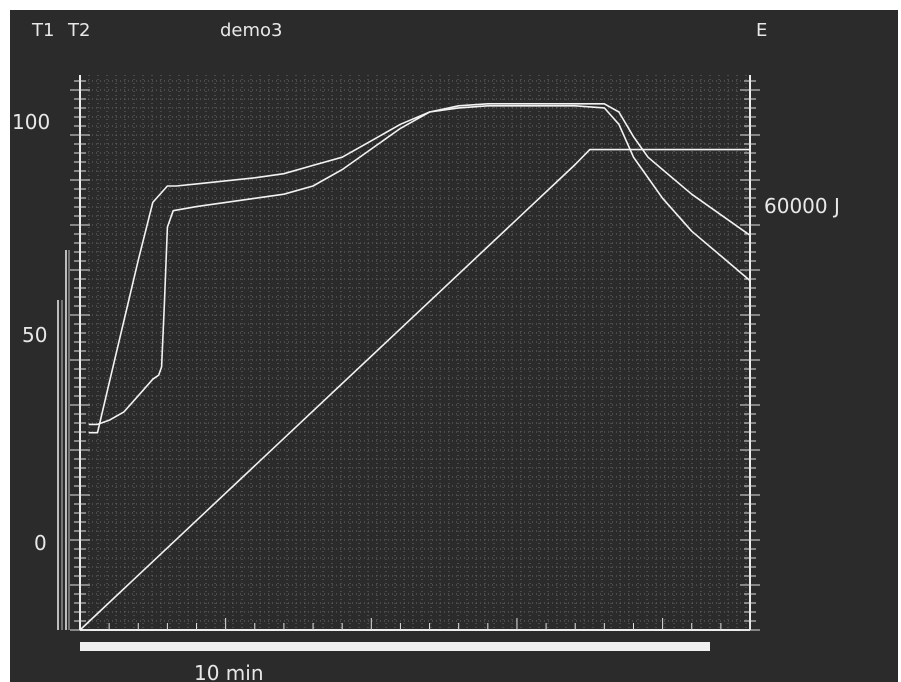  Describe the element at coordinates (42, 30) in the screenshot. I see `series-label-t1: T1` at that location.